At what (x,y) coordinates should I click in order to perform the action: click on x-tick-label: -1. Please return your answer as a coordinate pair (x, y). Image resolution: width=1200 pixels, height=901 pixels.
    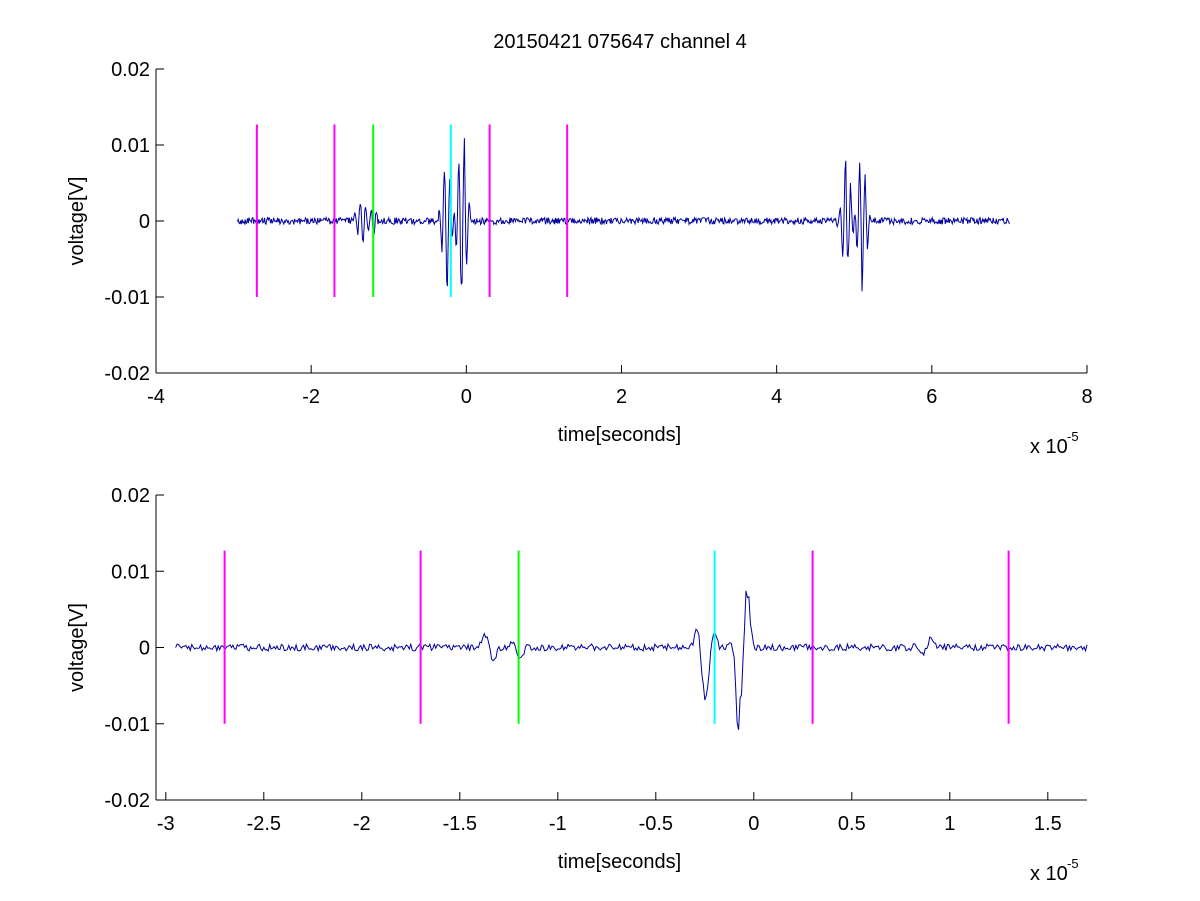
    Looking at the image, I should click on (558, 824).